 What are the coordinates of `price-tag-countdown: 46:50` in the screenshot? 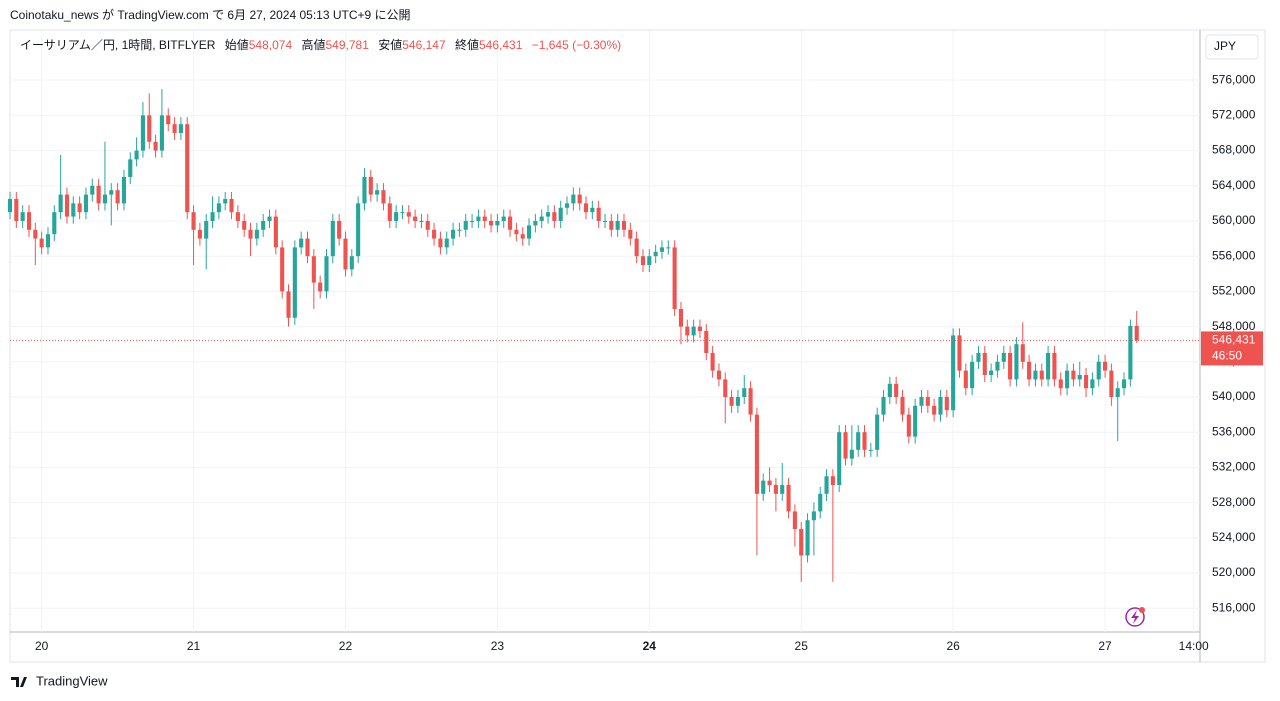 It's located at (1227, 356).